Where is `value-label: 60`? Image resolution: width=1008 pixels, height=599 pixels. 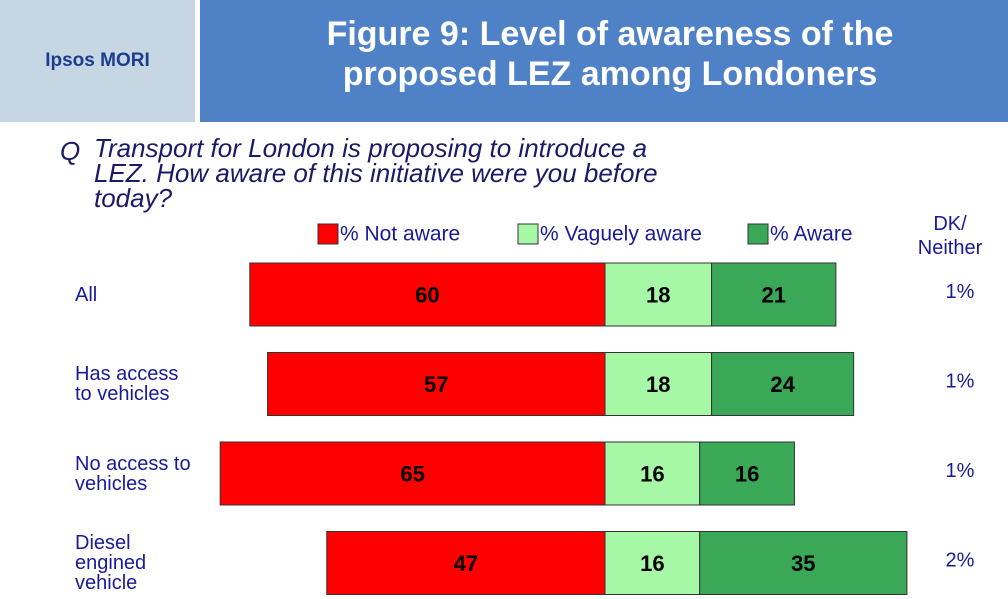
value-label: 60 is located at coordinates (427, 294).